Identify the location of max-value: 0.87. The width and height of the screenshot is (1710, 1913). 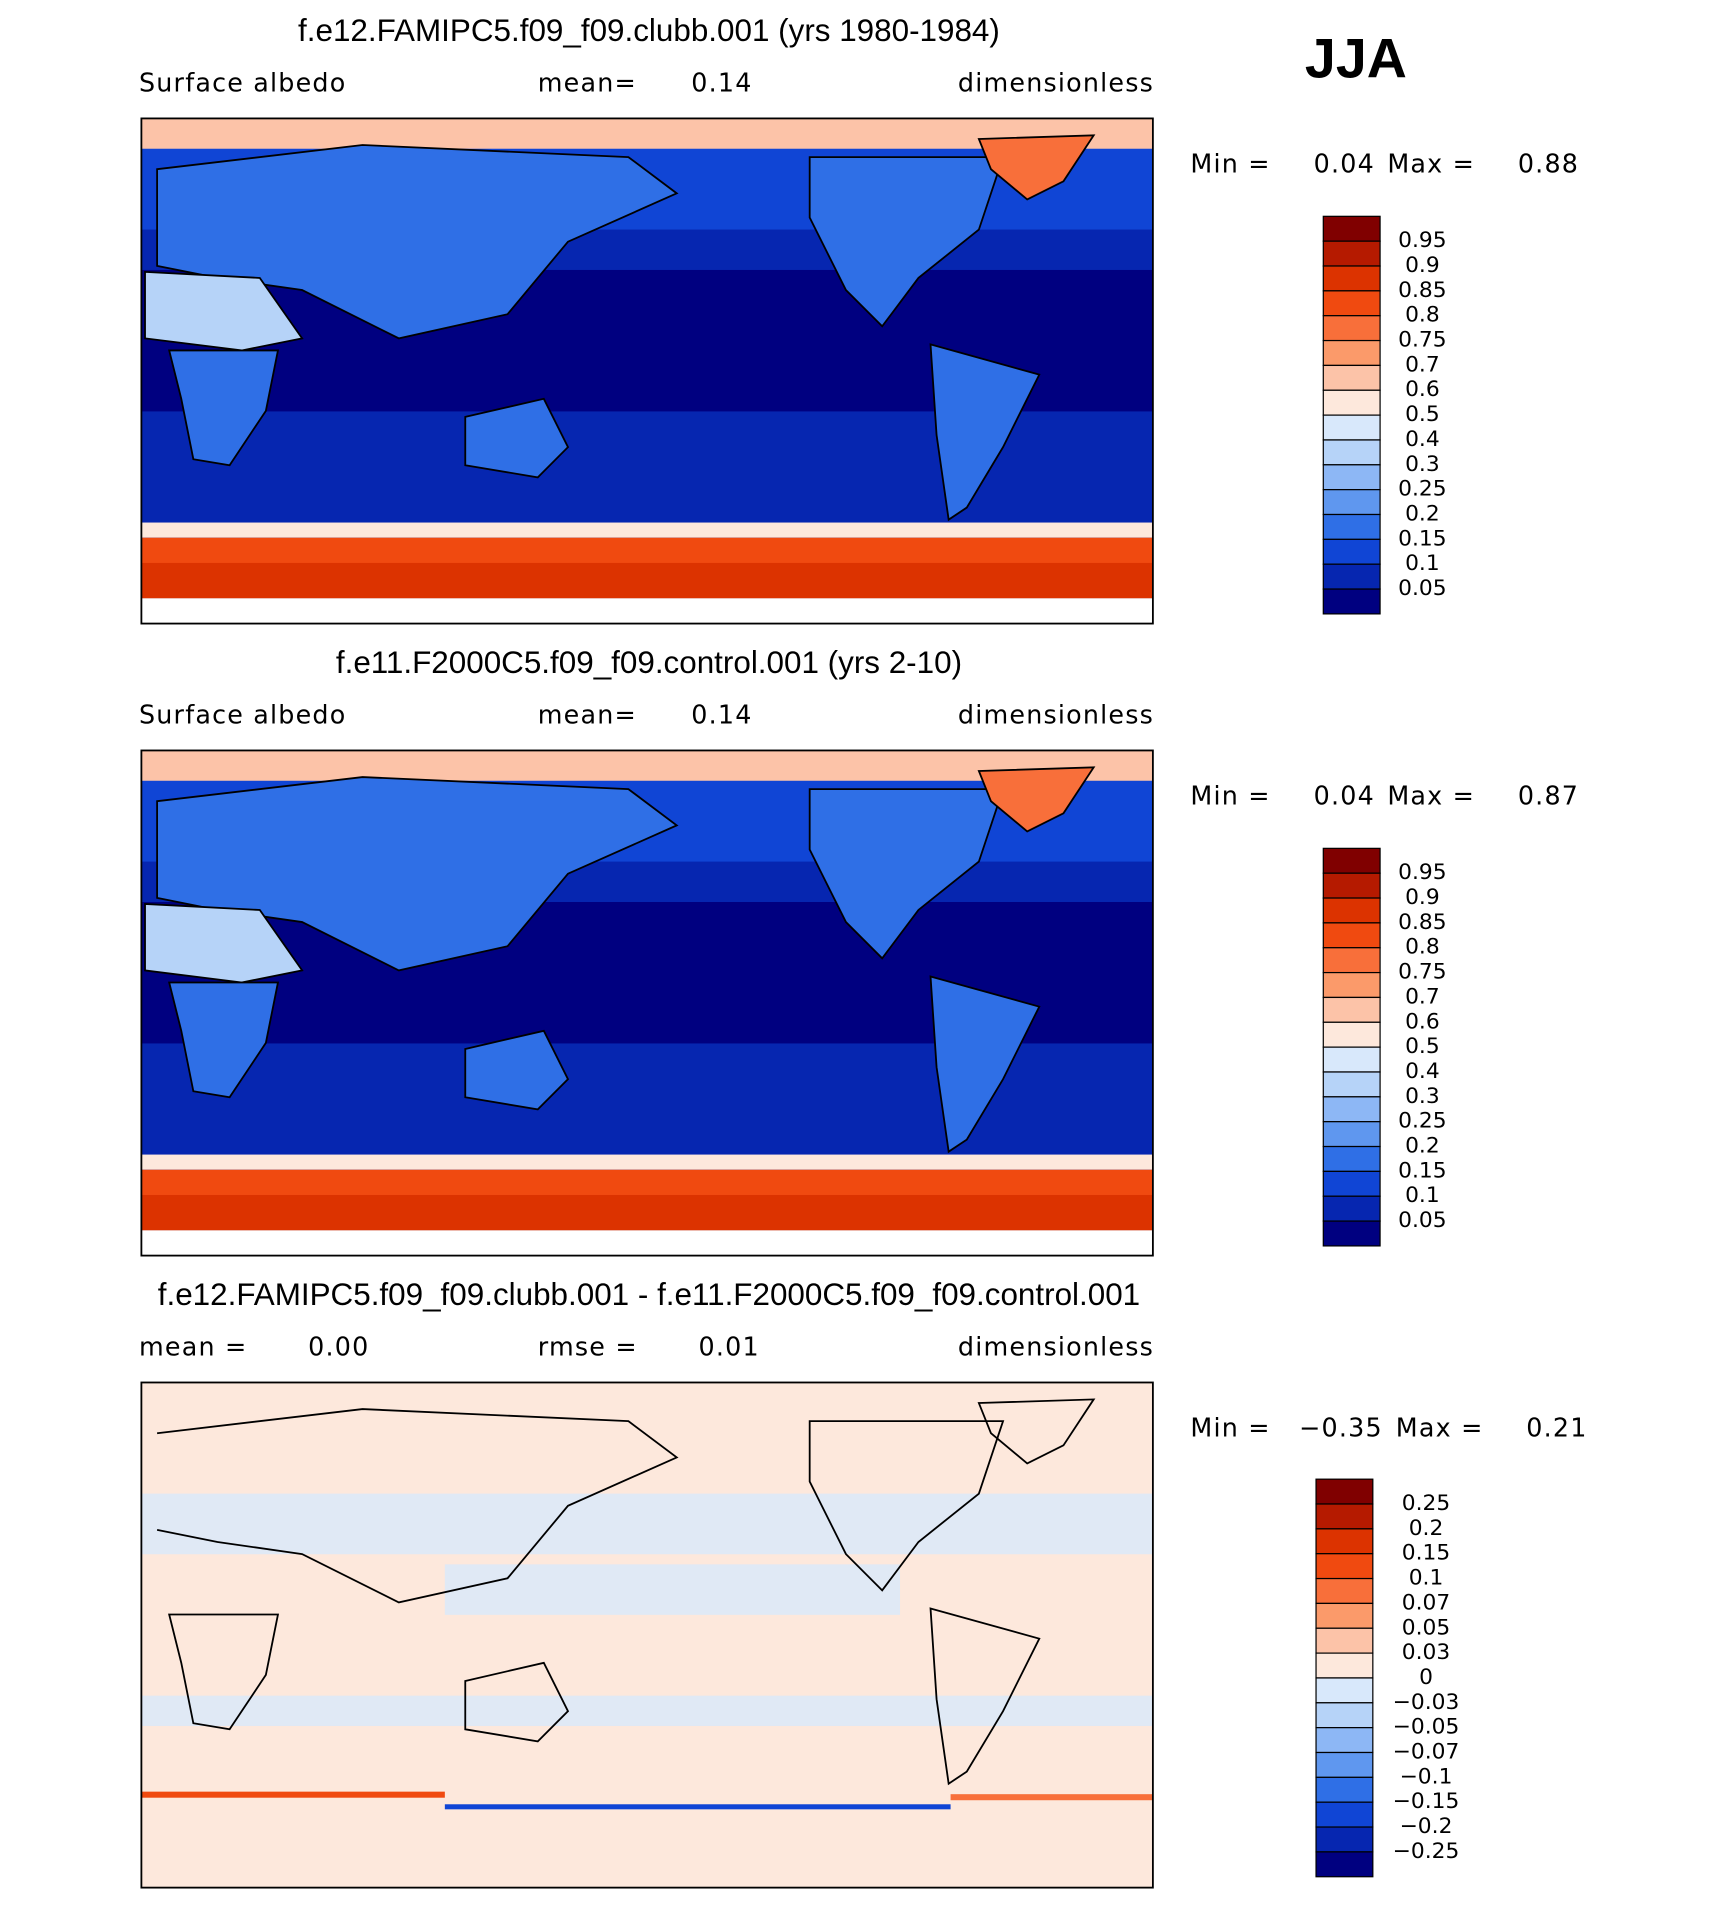
(1548, 796).